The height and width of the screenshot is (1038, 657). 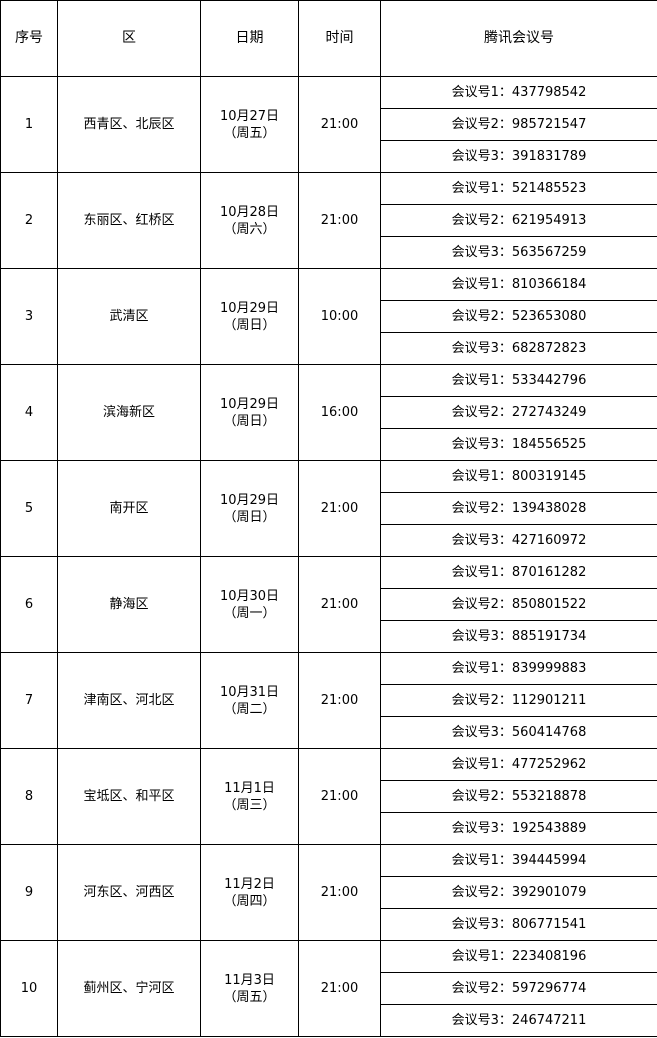 I want to click on header-time: 时间, so click(x=339, y=38).